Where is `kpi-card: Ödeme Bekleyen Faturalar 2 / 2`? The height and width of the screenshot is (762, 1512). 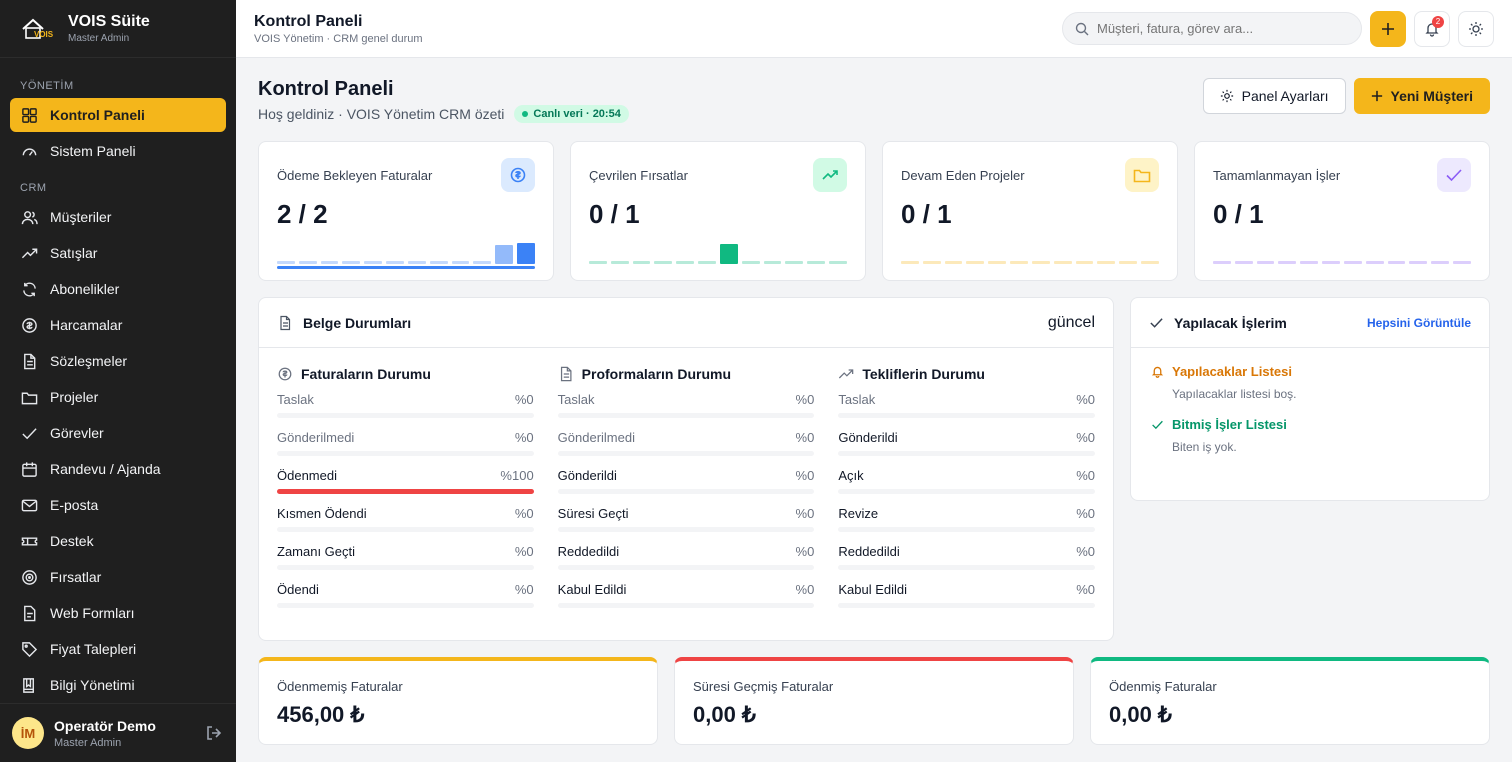
kpi-card: Ödeme Bekleyen Faturalar 2 / 2 is located at coordinates (406, 211).